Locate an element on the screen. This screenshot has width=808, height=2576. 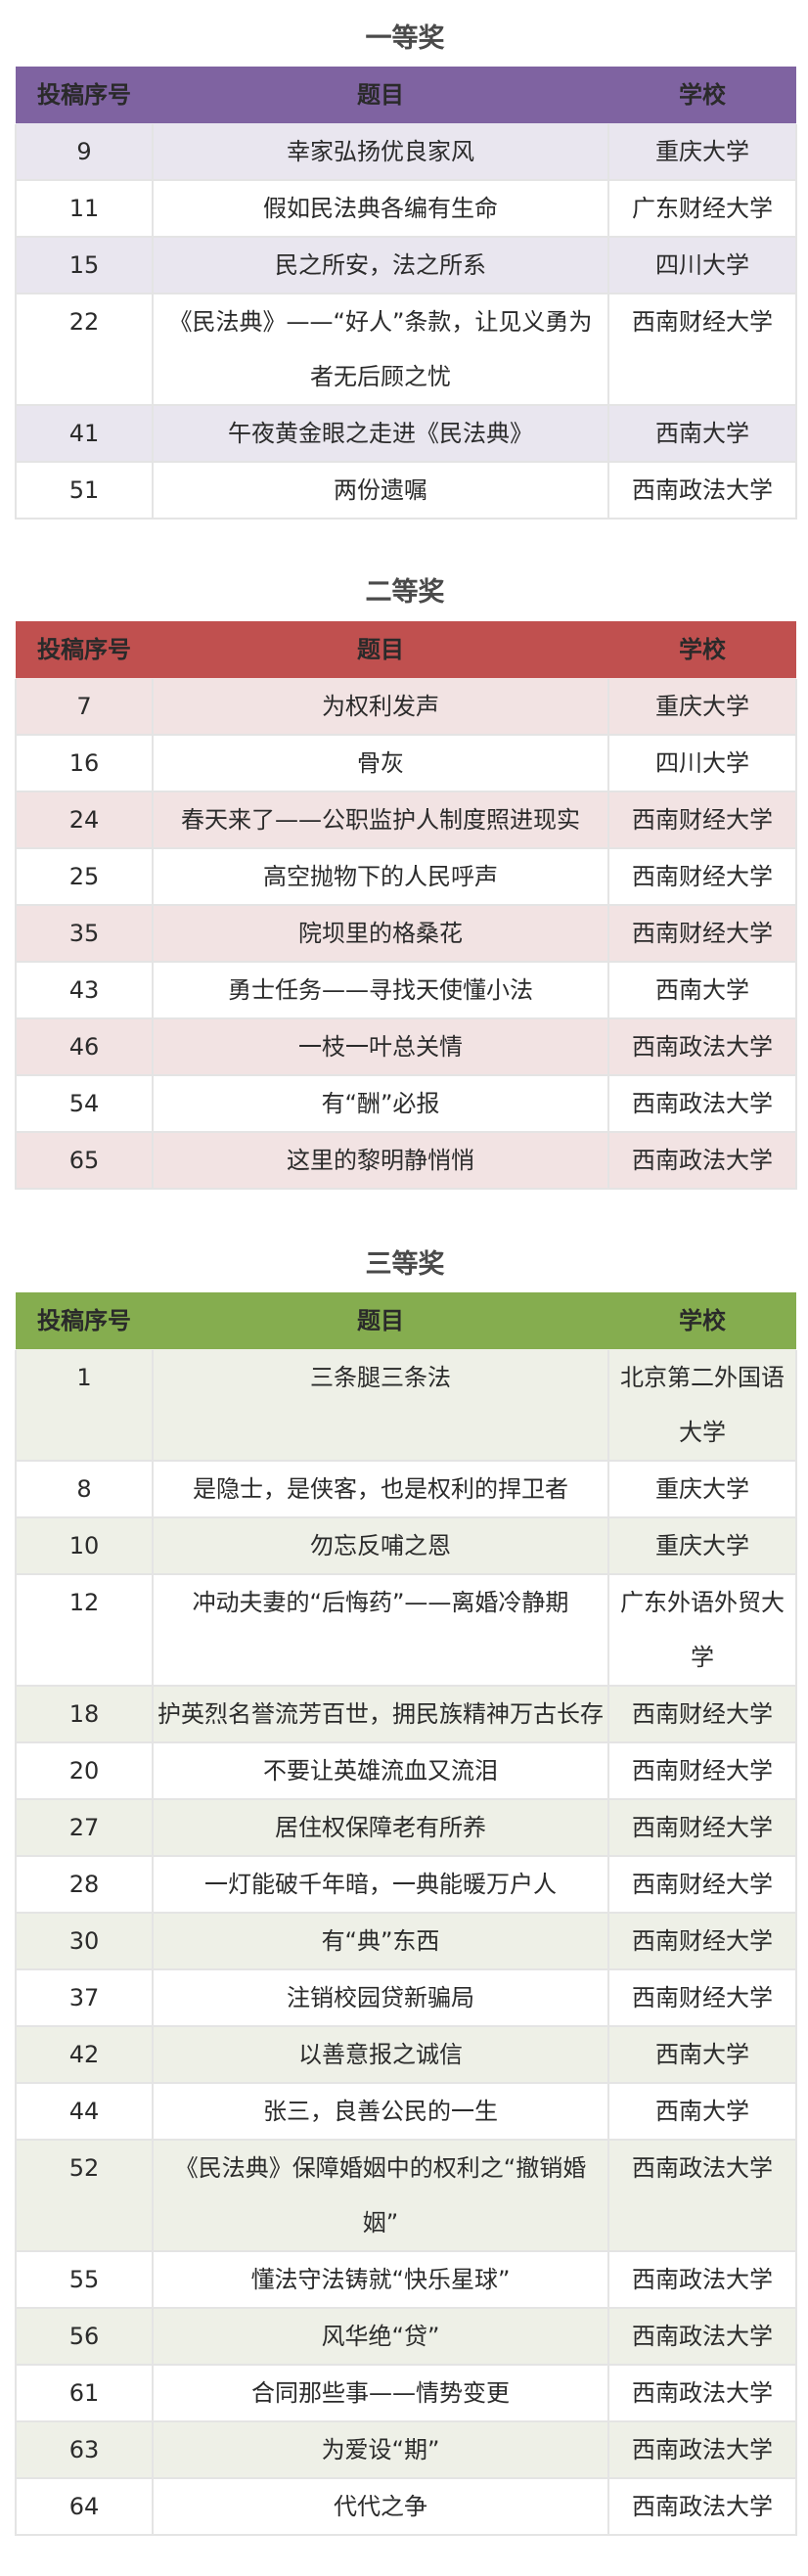
table-row: 28 一灯能破千年暗，一典能暖万户人 西南财经大学 is located at coordinates (406, 1884).